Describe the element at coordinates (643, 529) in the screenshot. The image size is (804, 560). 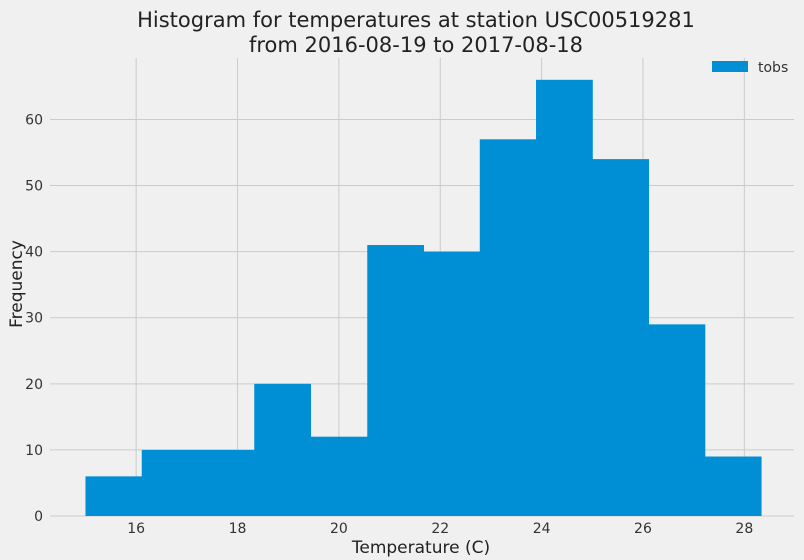
I see `x-tick-label: 26` at that location.